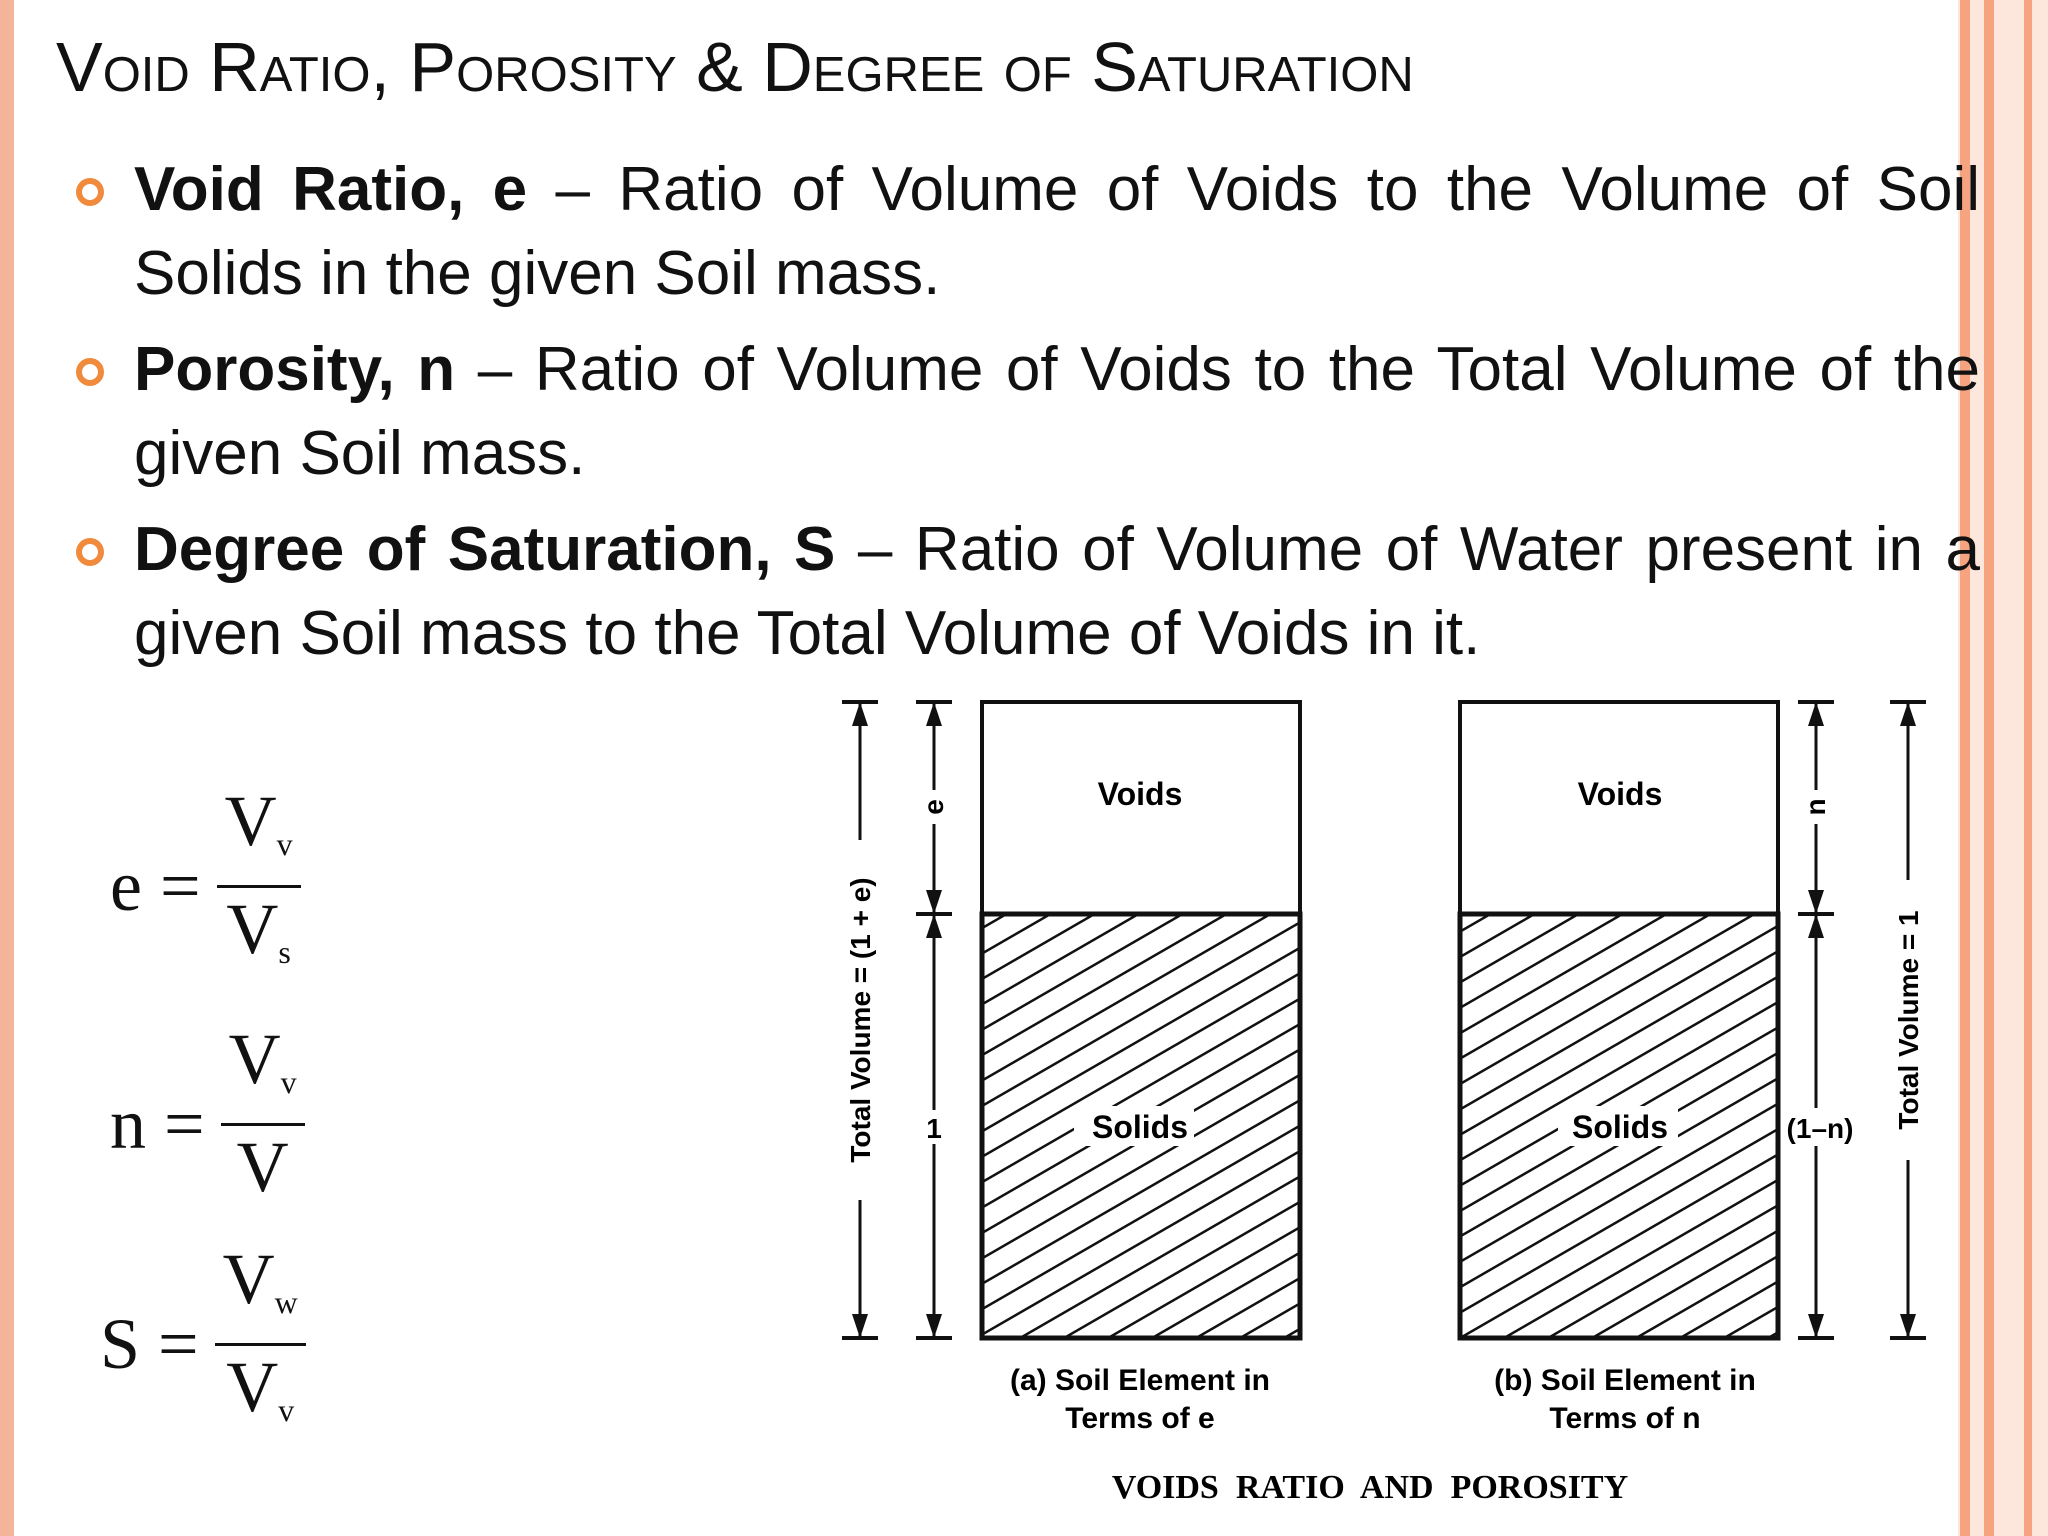 The width and height of the screenshot is (2048, 1536). I want to click on bullet-symbol: , e, so click(487, 189).